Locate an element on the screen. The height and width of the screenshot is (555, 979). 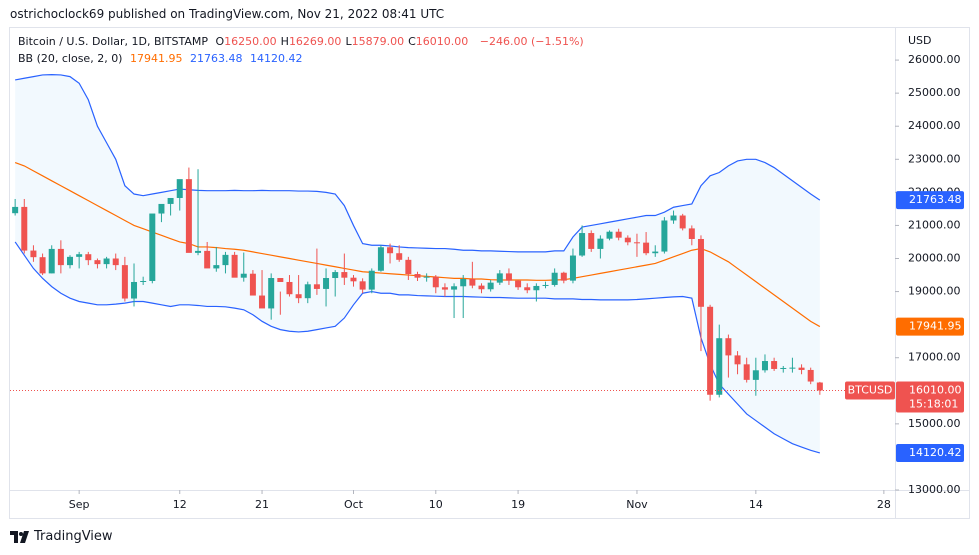
ohlc-key: O is located at coordinates (220, 41).